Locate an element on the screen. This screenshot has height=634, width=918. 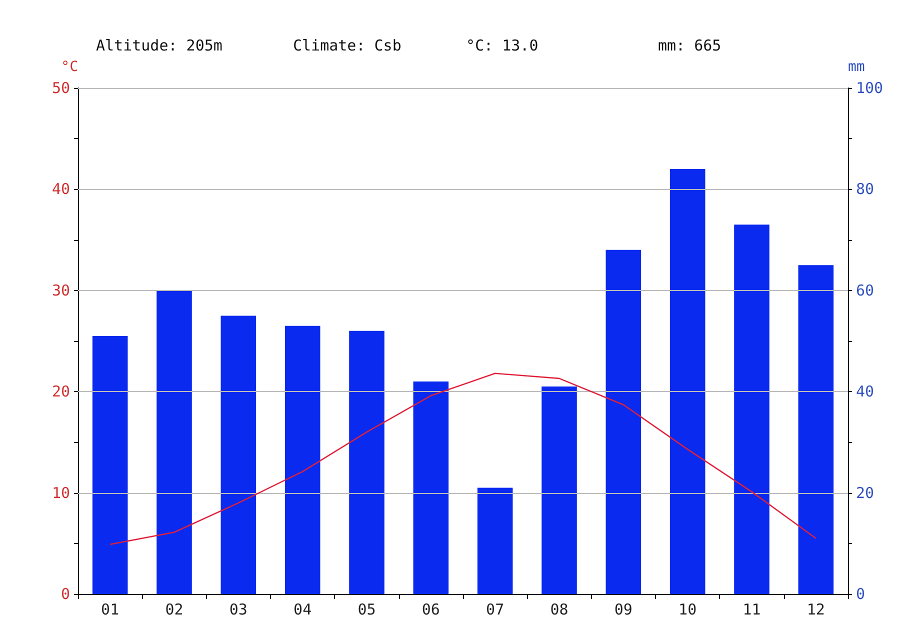
y2-axis-title: mm is located at coordinates (856, 67).